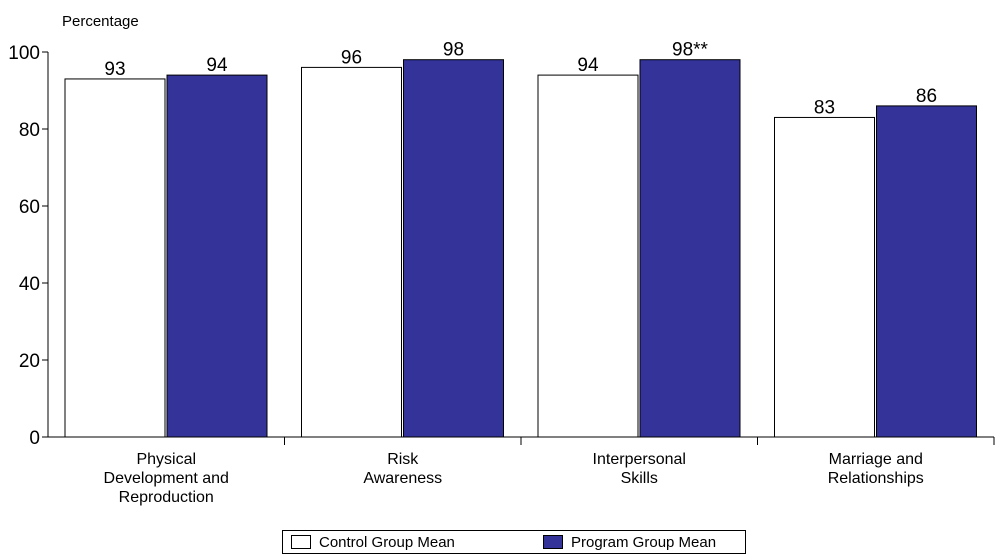 Image resolution: width=1000 pixels, height=558 pixels. I want to click on y-tick-label: 80, so click(29, 130).